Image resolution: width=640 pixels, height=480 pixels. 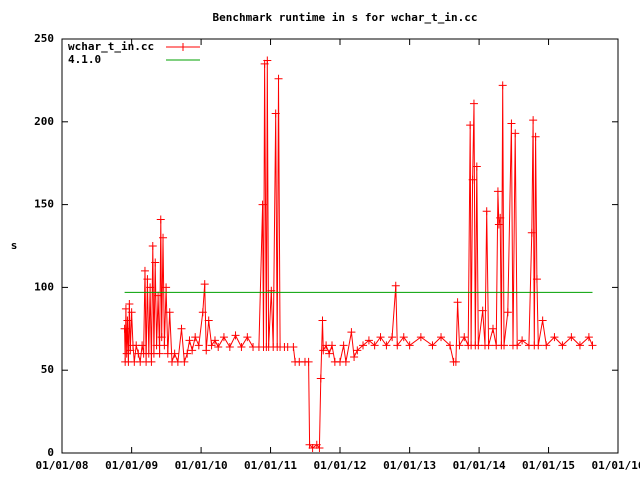 What do you see at coordinates (183, 47) in the screenshot?
I see `legend-marker` at bounding box center [183, 47].